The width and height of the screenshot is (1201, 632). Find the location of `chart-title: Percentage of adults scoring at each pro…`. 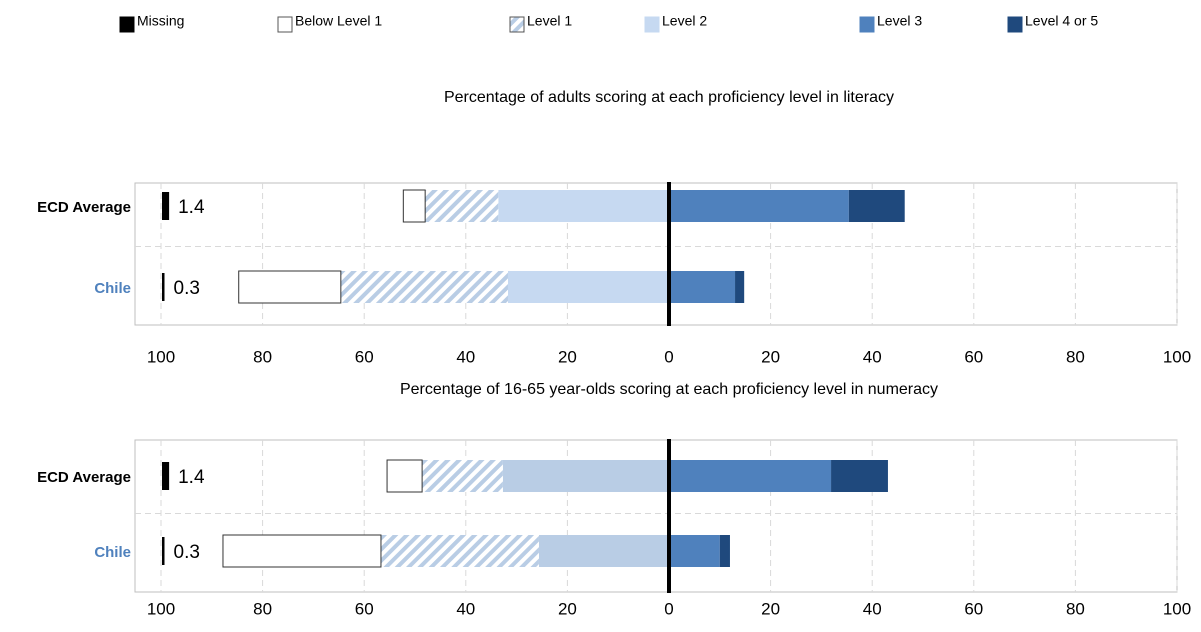

chart-title: Percentage of adults scoring at each pro… is located at coordinates (669, 97).